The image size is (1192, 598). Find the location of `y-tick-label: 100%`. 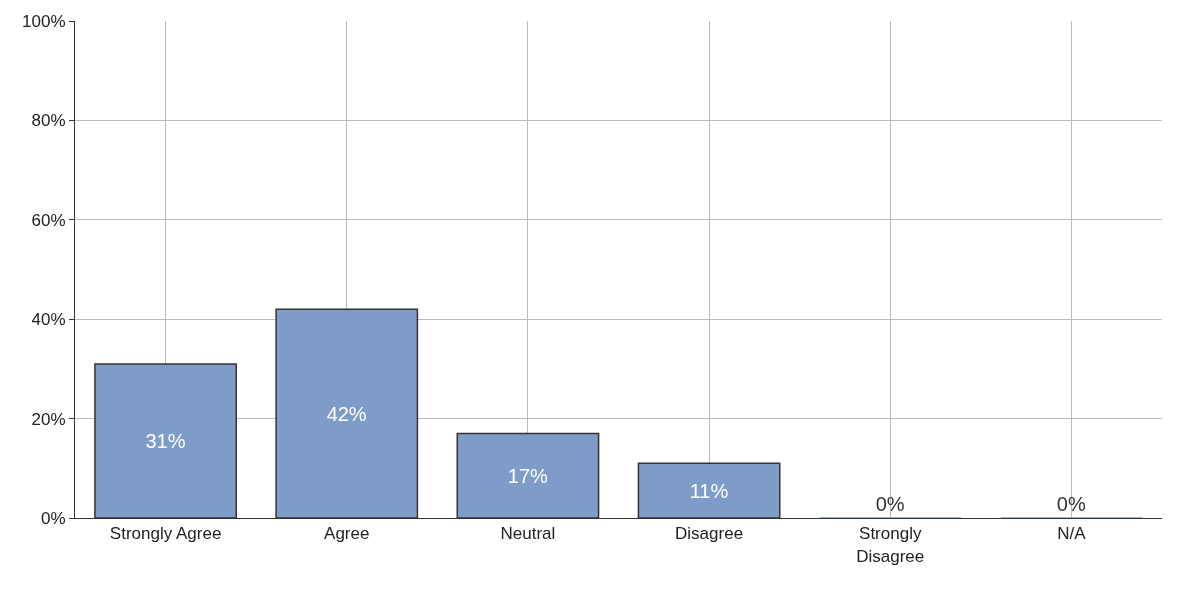

y-tick-label: 100% is located at coordinates (44, 21).